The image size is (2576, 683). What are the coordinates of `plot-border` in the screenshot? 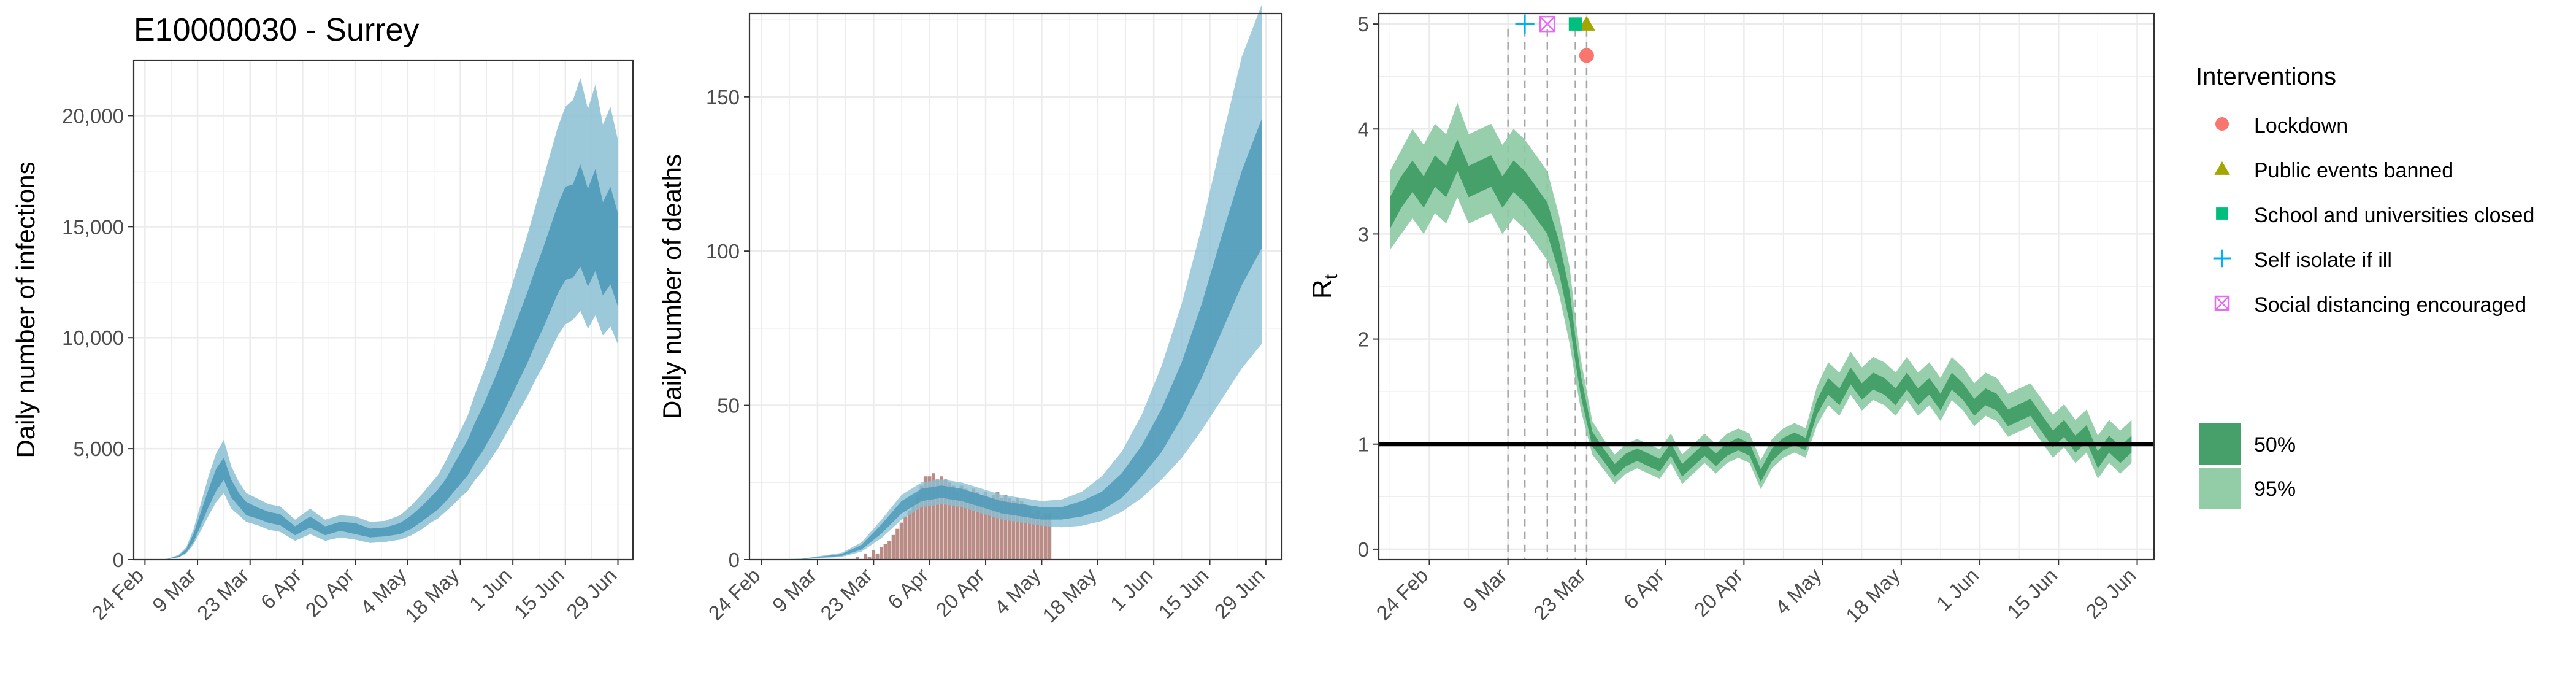 It's located at (383, 310).